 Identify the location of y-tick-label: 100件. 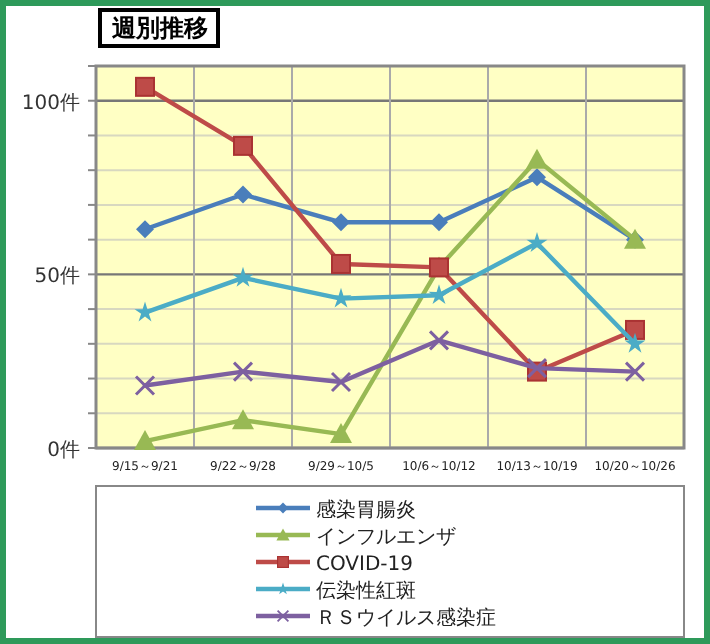
(50, 103).